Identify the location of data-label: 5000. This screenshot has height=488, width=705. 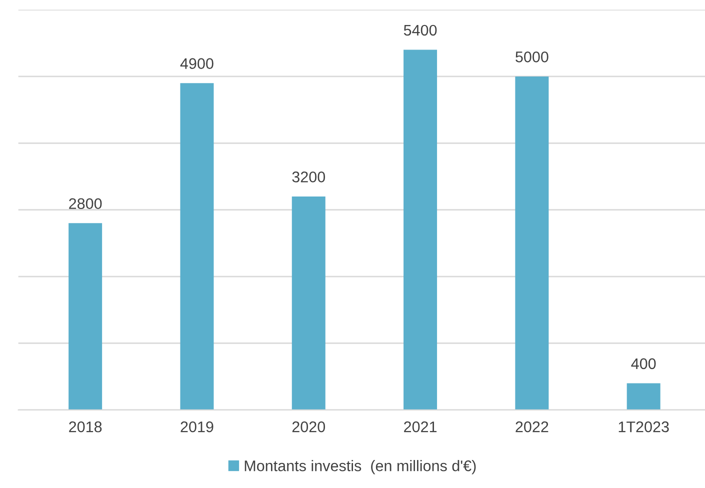
(532, 57).